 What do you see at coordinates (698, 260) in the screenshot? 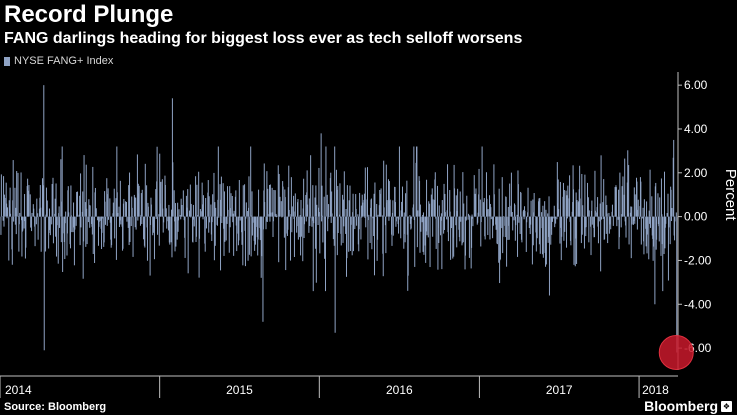
I see `y-tick-label: -2.00` at bounding box center [698, 260].